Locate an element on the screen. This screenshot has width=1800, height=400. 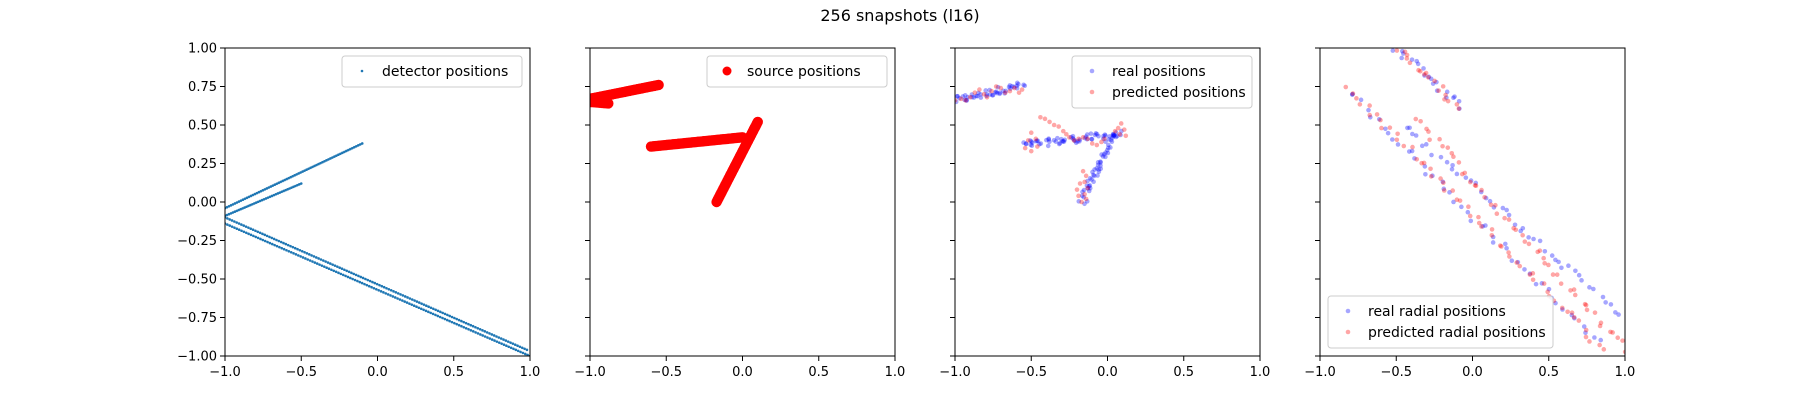
x-tick-label: −0.5 is located at coordinates (1396, 372).